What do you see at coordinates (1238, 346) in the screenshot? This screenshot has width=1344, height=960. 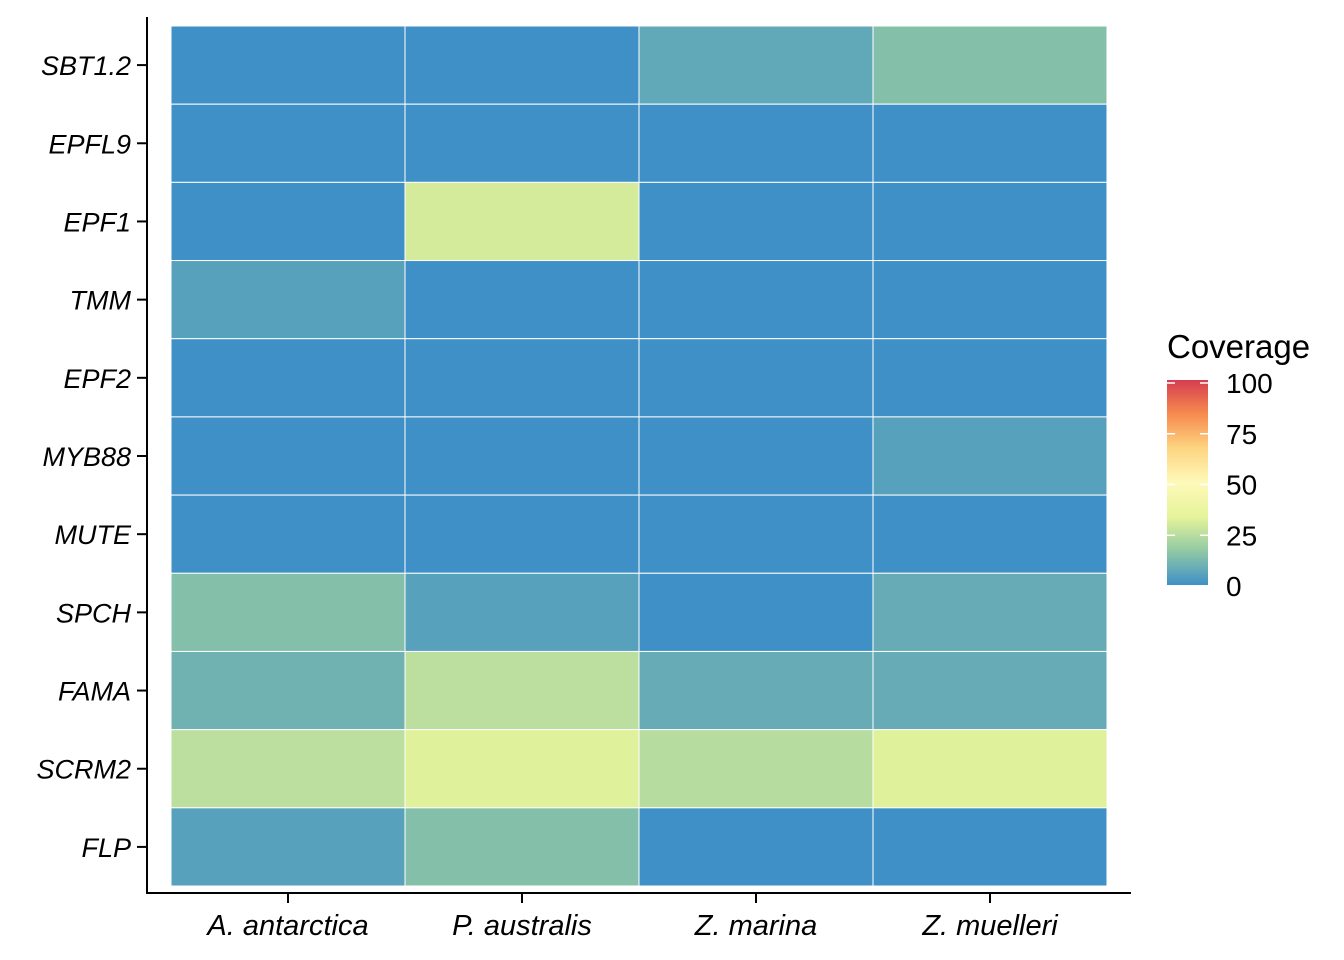 I see `legend-title: Coverage` at bounding box center [1238, 346].